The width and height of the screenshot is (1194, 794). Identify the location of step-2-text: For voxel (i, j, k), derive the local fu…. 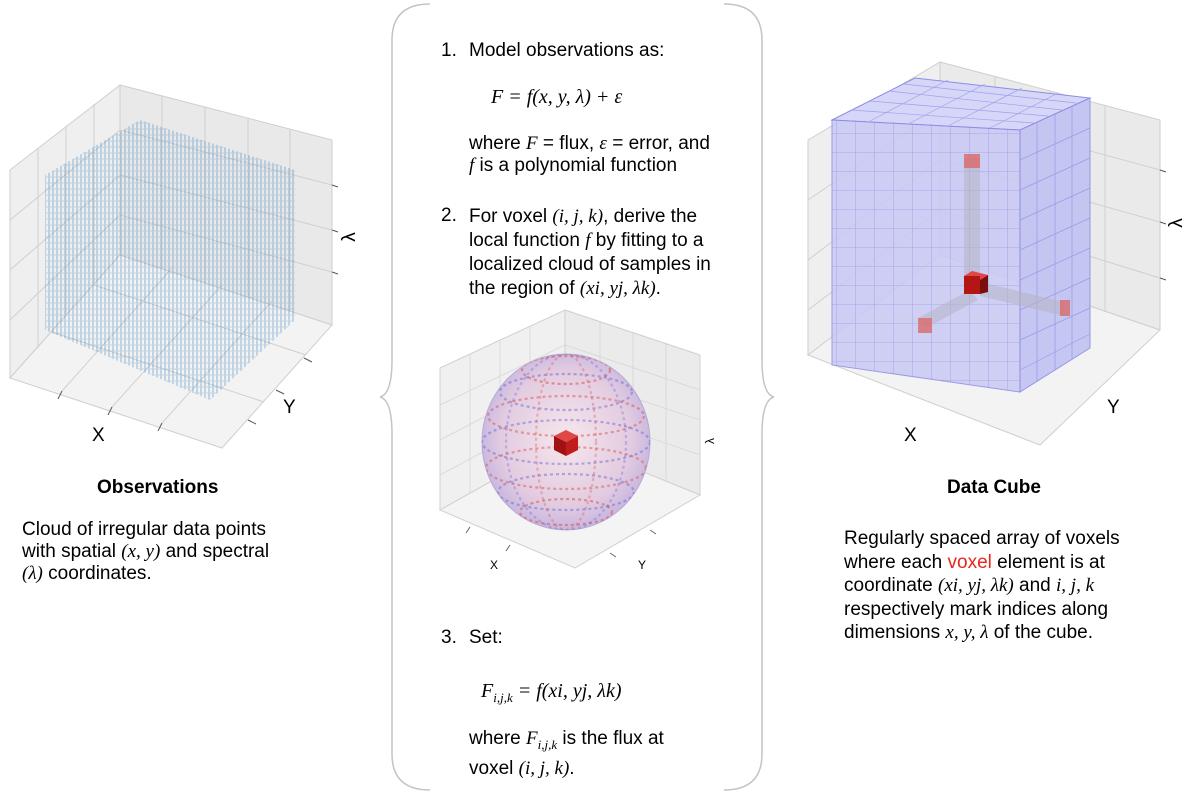
(590, 252).